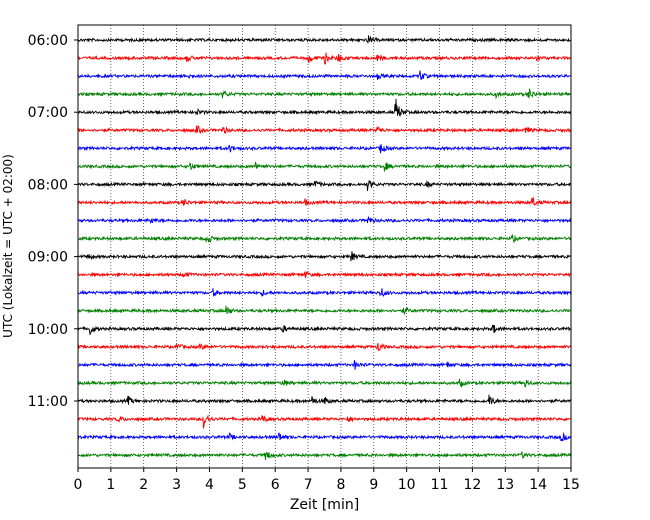  I want to click on x-tick-label: 6, so click(275, 485).